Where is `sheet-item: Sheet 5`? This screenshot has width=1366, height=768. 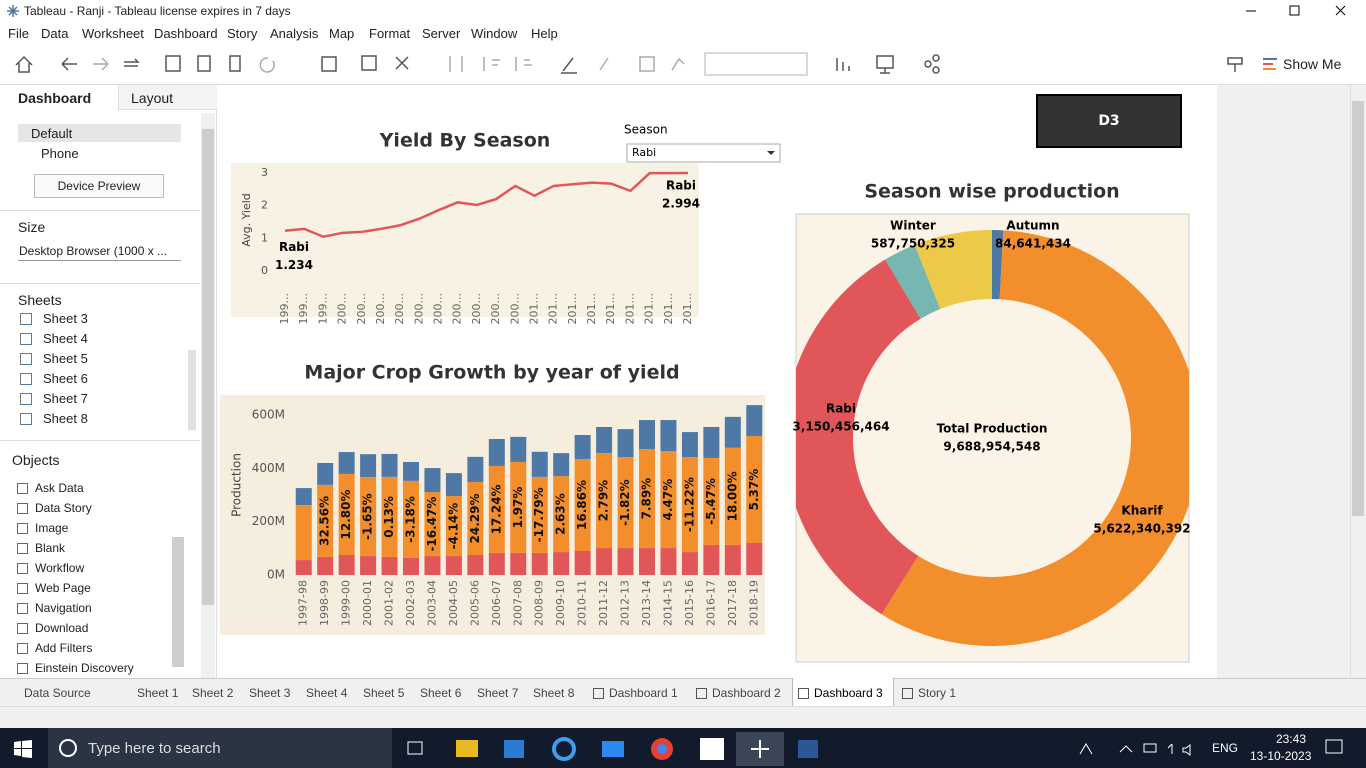 sheet-item: Sheet 5 is located at coordinates (65, 358).